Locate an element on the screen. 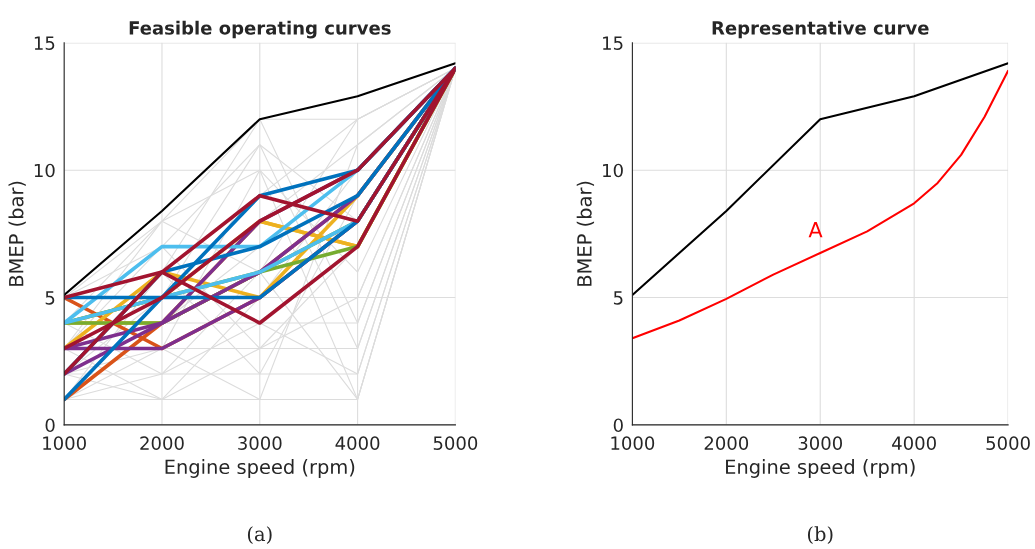 This screenshot has height=549, width=1035. annotation: A is located at coordinates (815, 230).